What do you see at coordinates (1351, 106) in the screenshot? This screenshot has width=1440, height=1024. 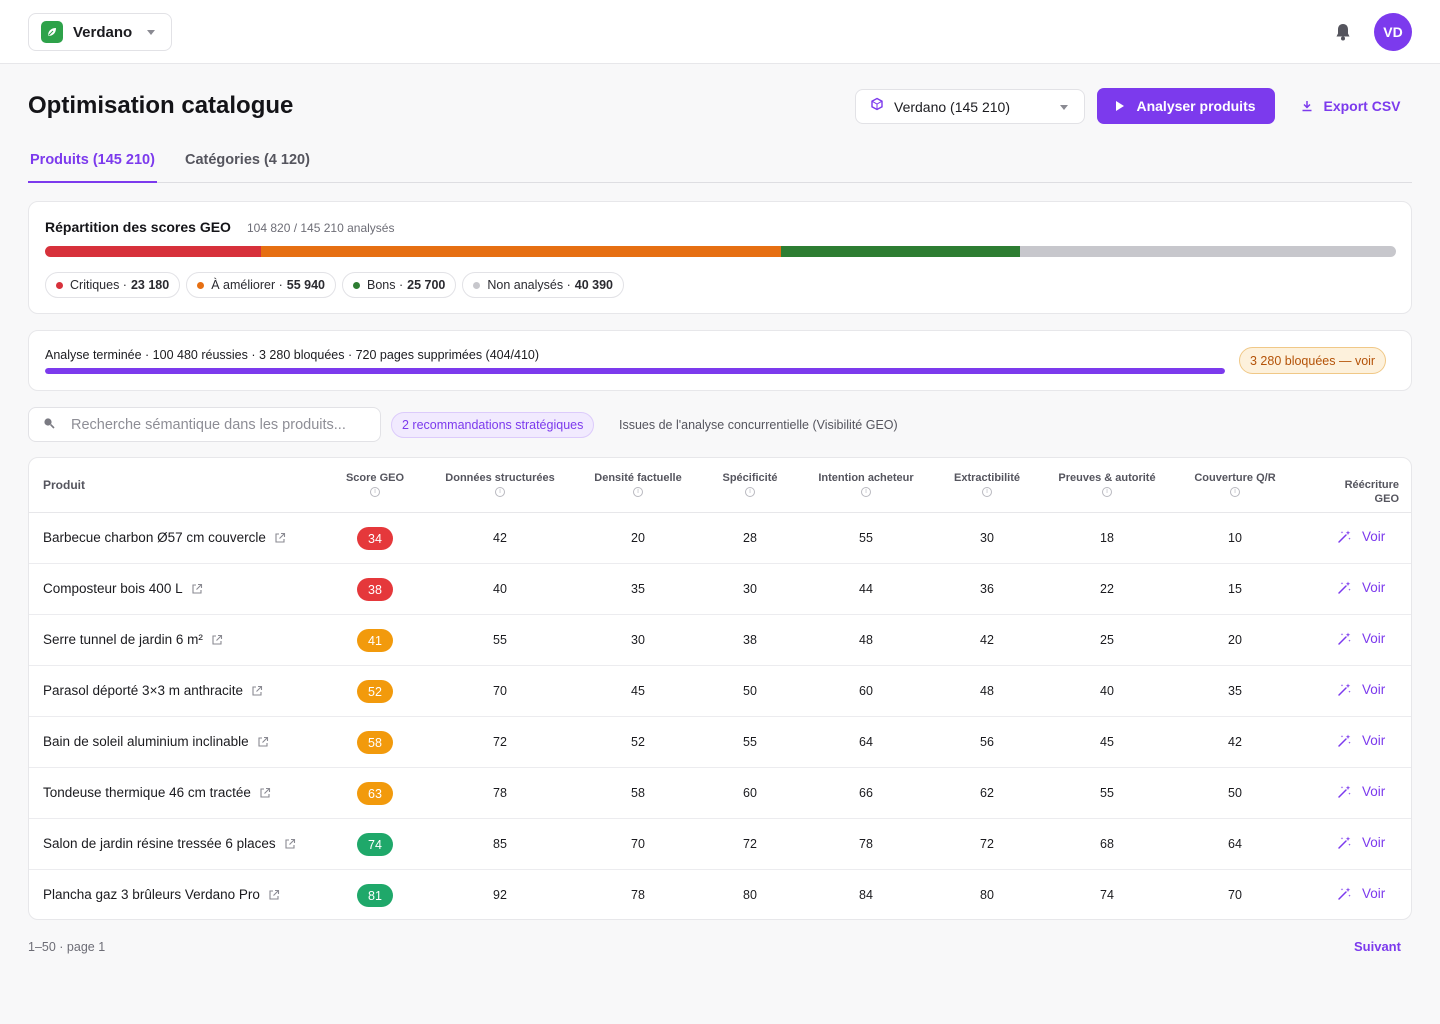 I see `export-csv-button: Export CSV` at bounding box center [1351, 106].